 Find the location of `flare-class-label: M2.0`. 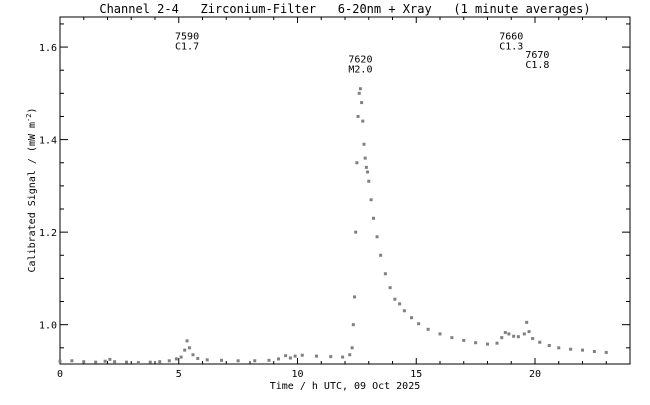

flare-class-label: M2.0 is located at coordinates (360, 70).